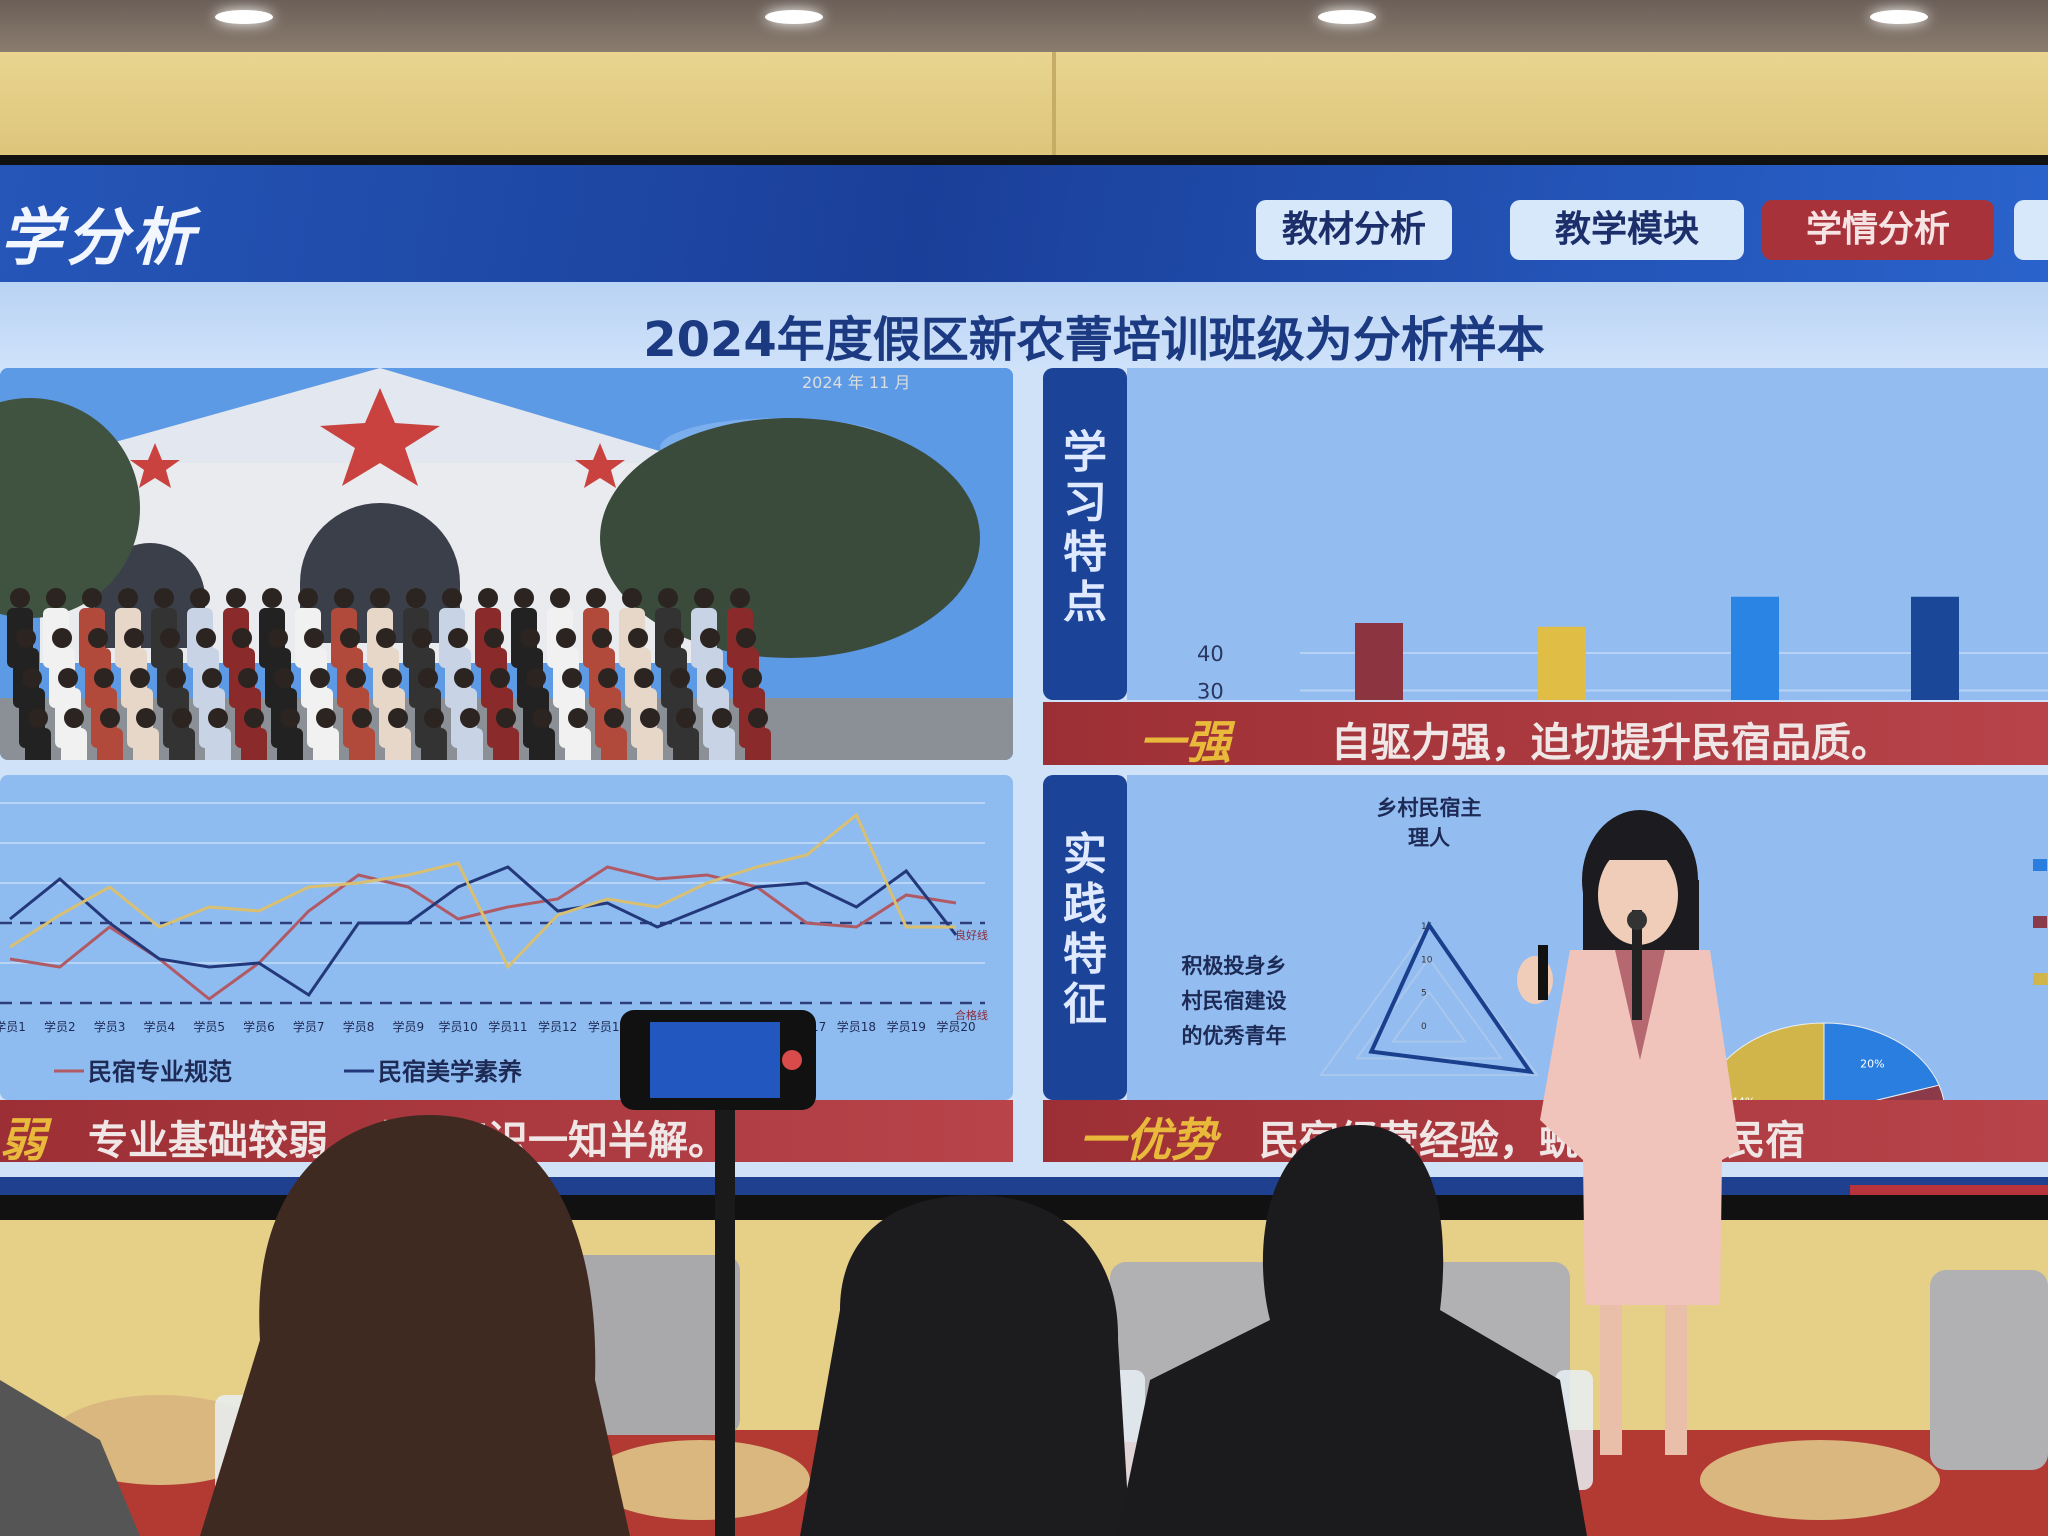  What do you see at coordinates (1234, 1036) in the screenshot?
I see `radar-axis-label-left: 的优秀青年` at bounding box center [1234, 1036].